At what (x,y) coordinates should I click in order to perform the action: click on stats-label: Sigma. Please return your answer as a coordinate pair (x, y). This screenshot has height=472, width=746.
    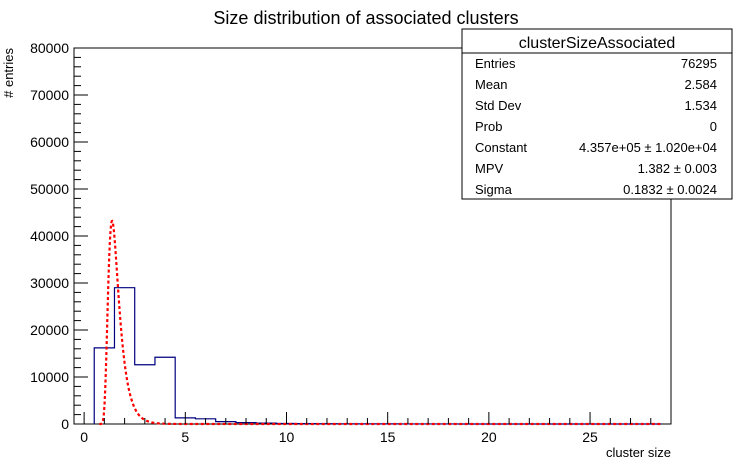
    Looking at the image, I should click on (494, 189).